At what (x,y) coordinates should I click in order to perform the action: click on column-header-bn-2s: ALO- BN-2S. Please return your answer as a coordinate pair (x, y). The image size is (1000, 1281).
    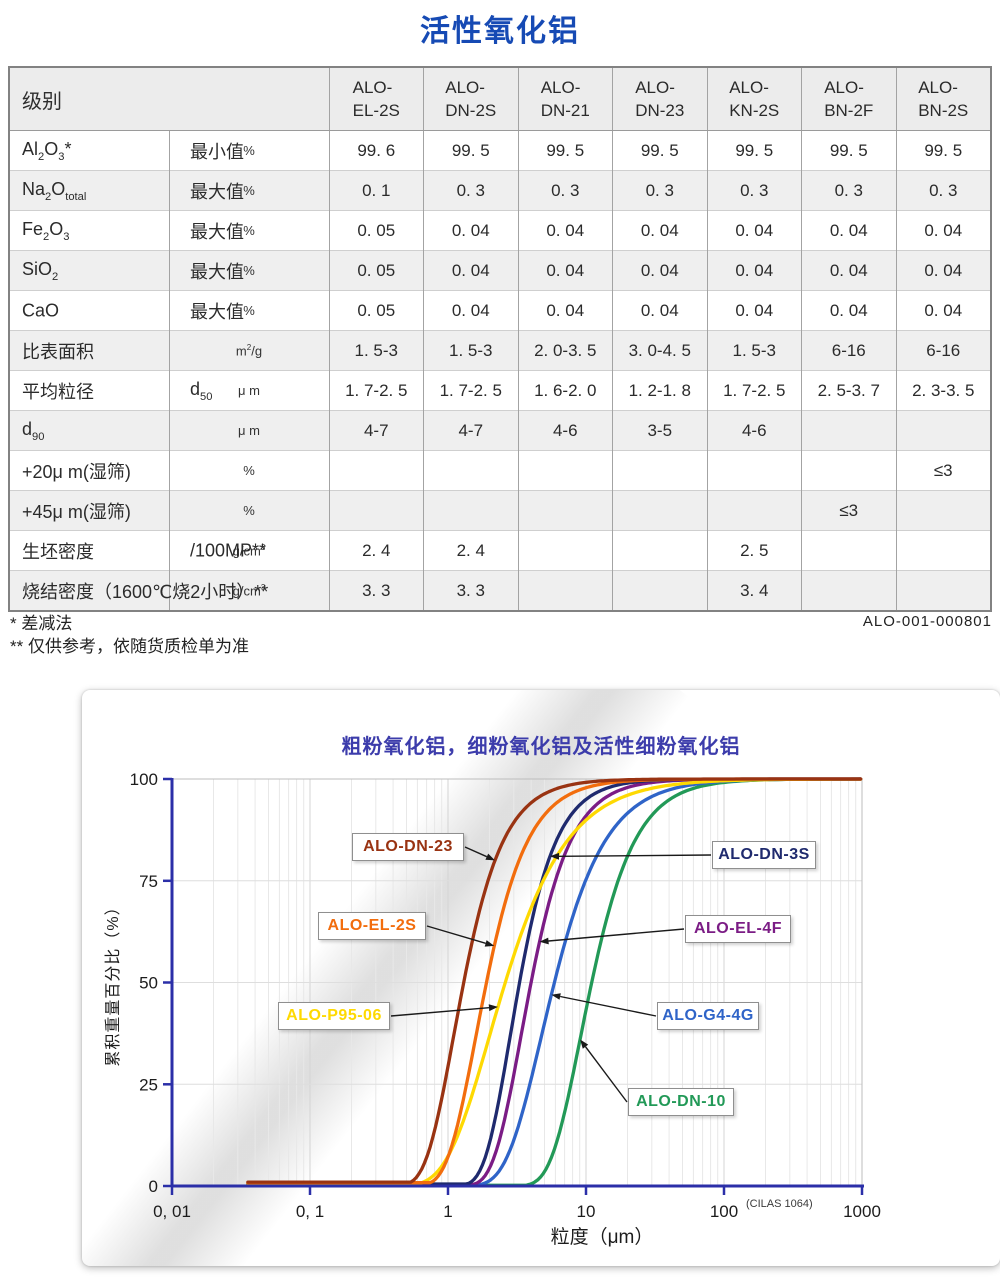
    Looking at the image, I should click on (943, 99).